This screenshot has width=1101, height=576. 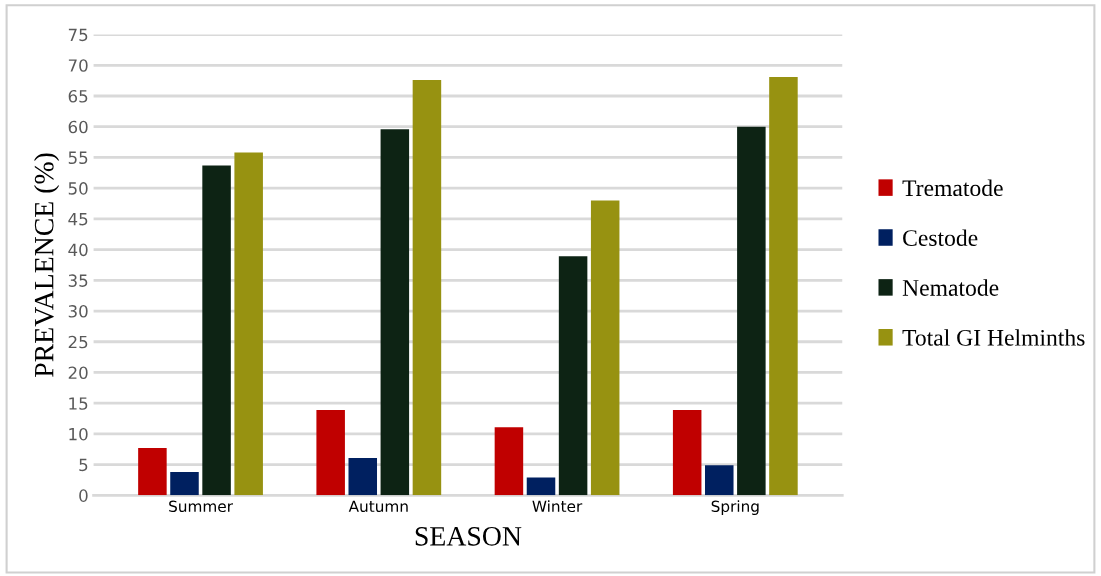 What do you see at coordinates (735, 508) in the screenshot?
I see `x-tick-label: Spring` at bounding box center [735, 508].